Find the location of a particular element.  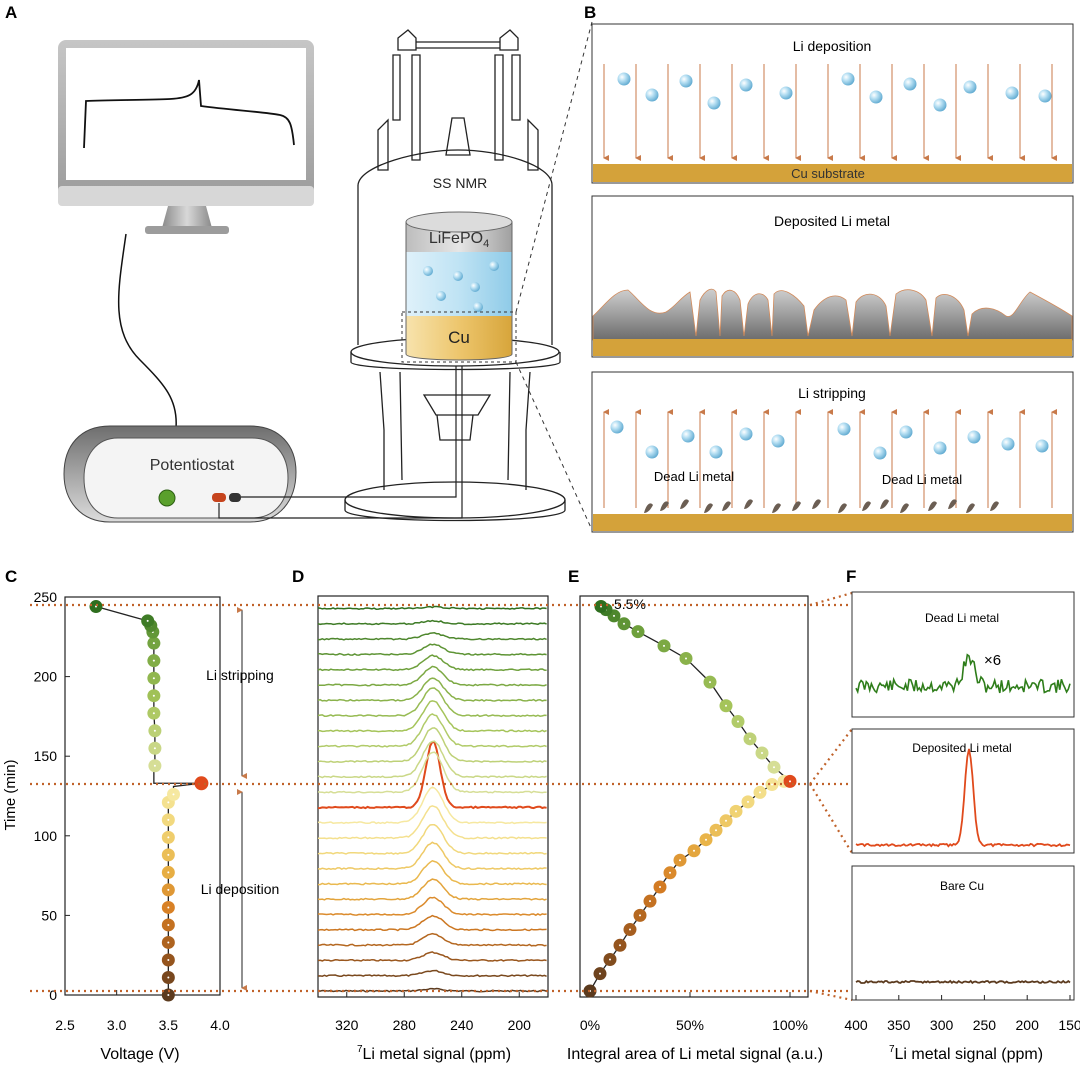

e-xtick-label: 0% is located at coordinates (590, 1025).